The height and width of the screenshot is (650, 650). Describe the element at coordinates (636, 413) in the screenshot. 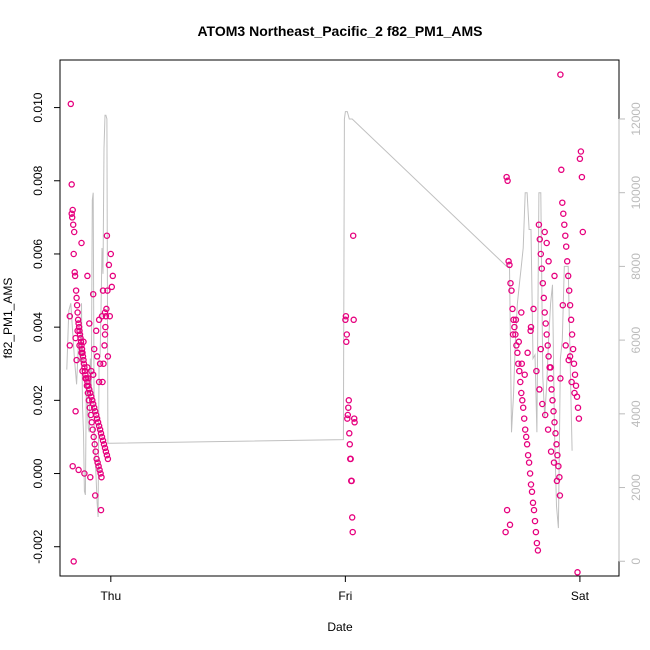

I see `y2-tick-label: 4000` at that location.